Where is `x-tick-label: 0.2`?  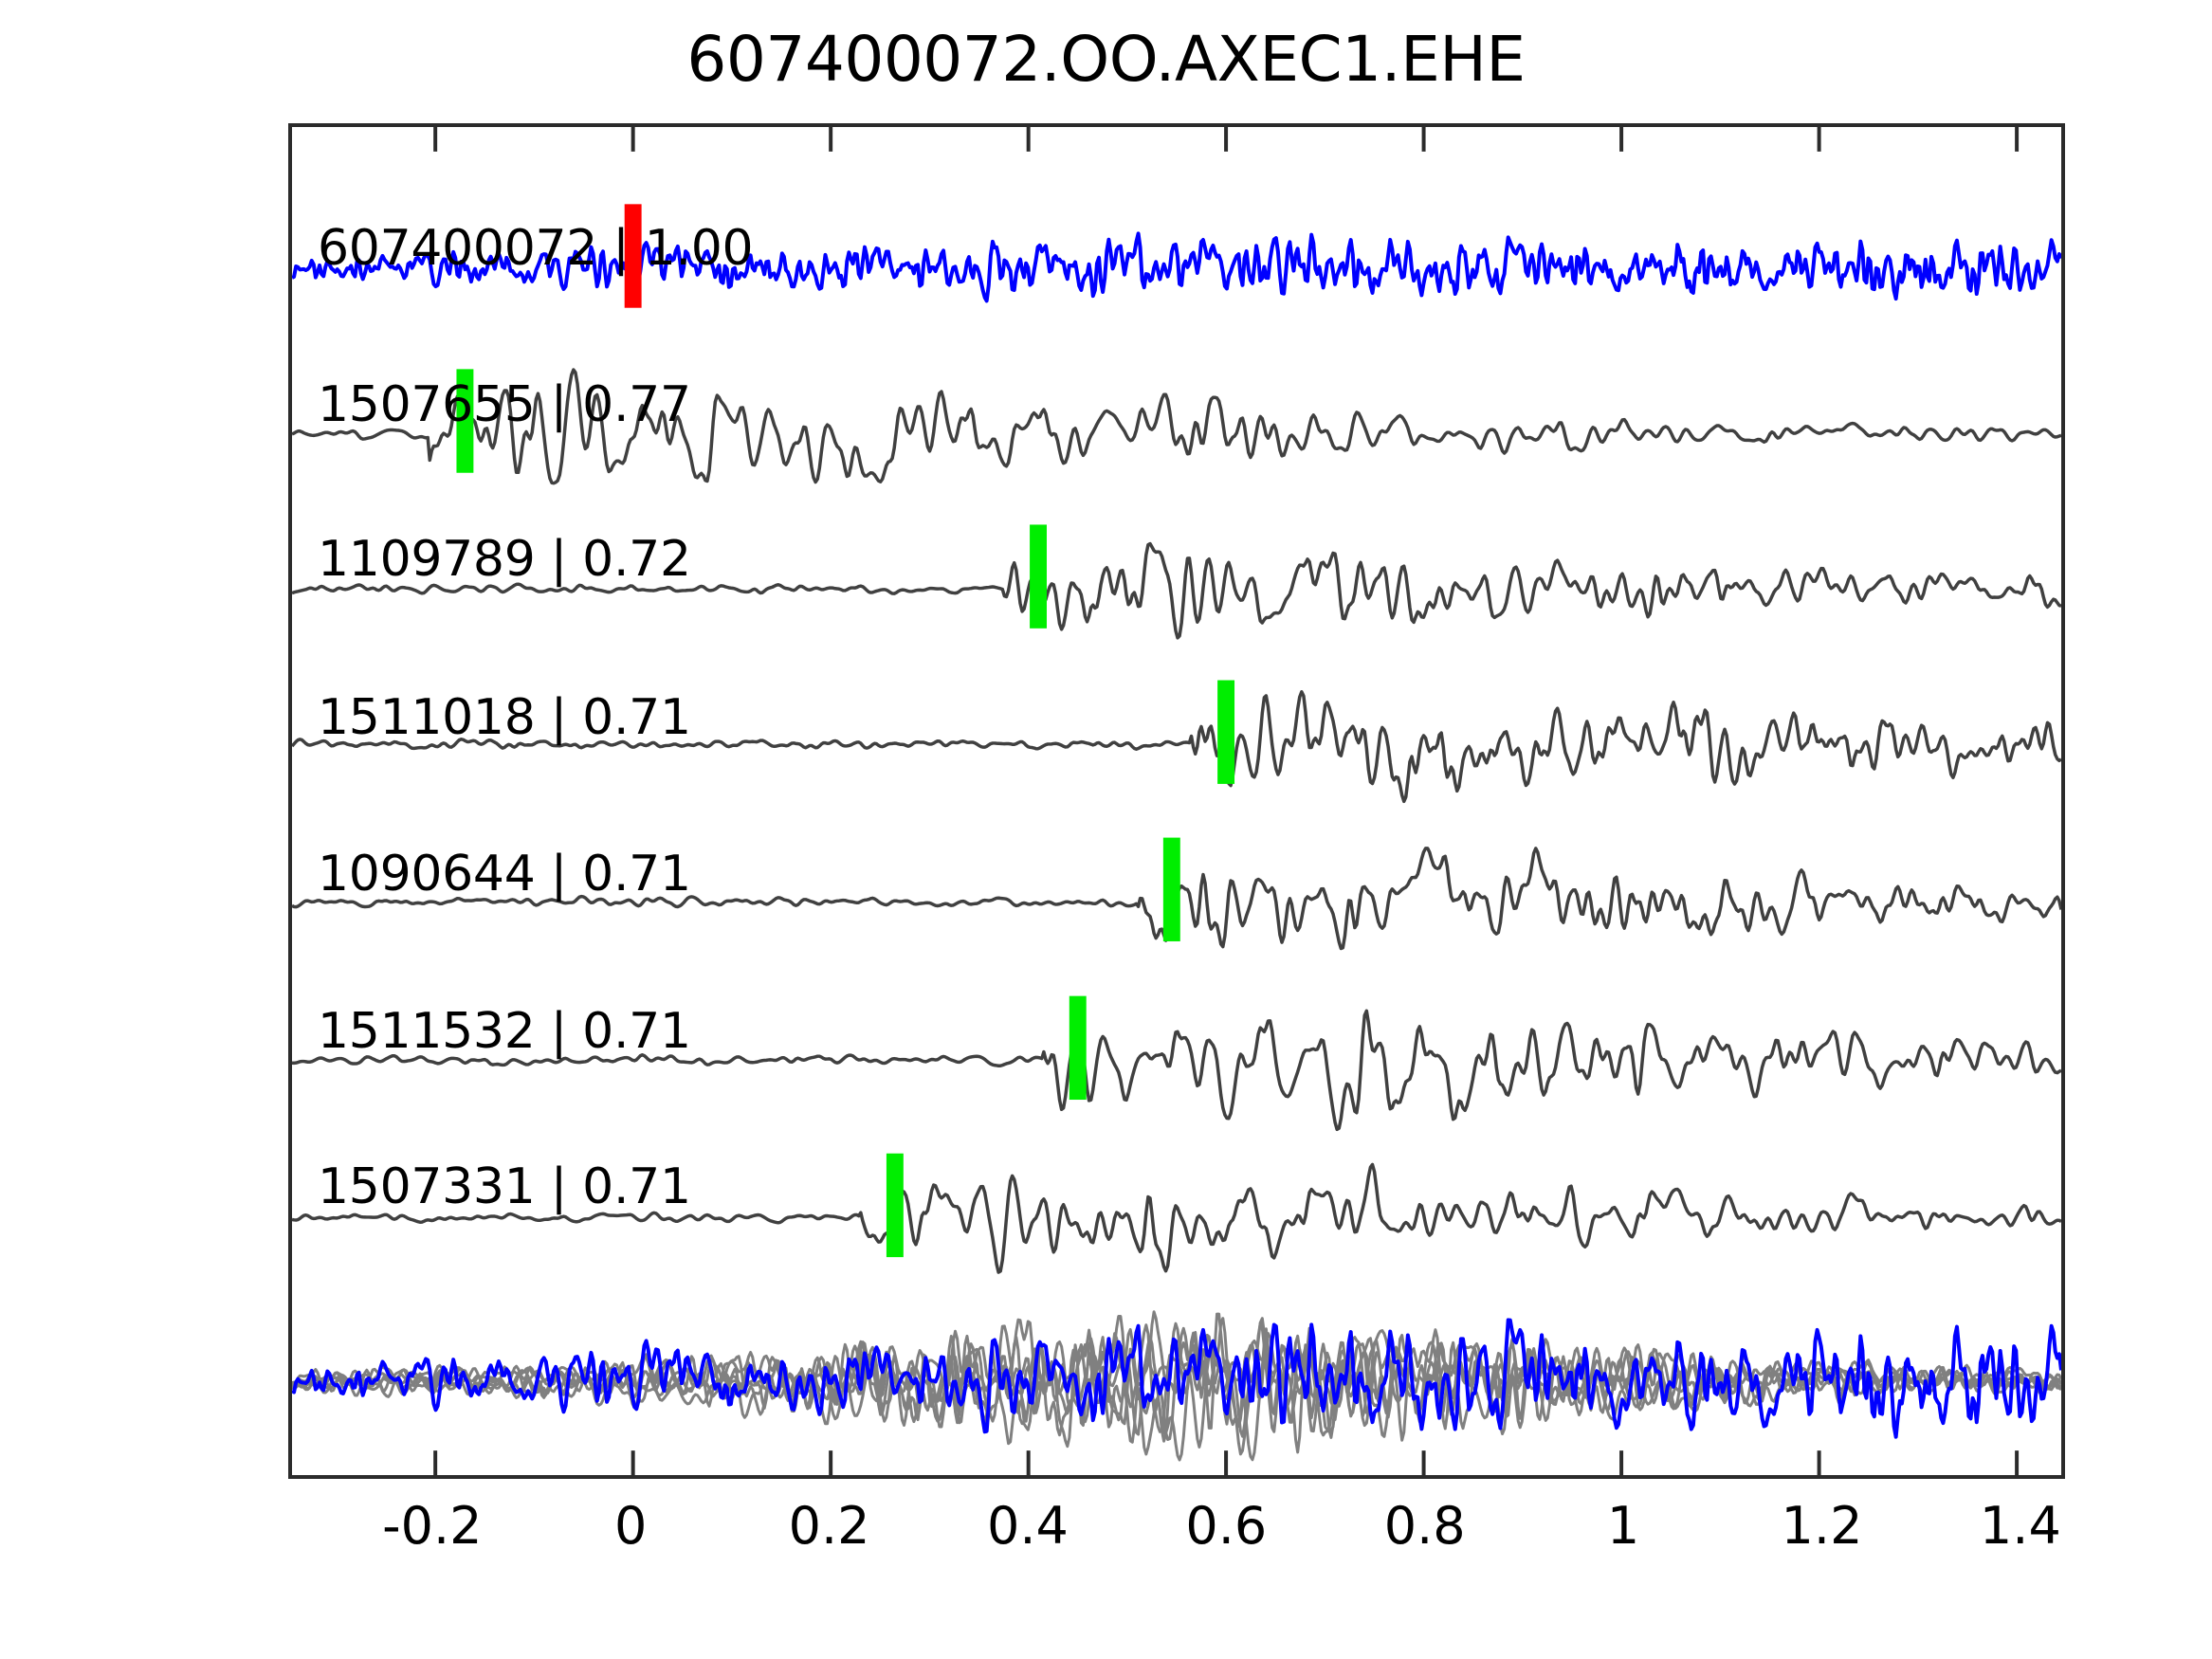
x-tick-label: 0.2 is located at coordinates (829, 1526).